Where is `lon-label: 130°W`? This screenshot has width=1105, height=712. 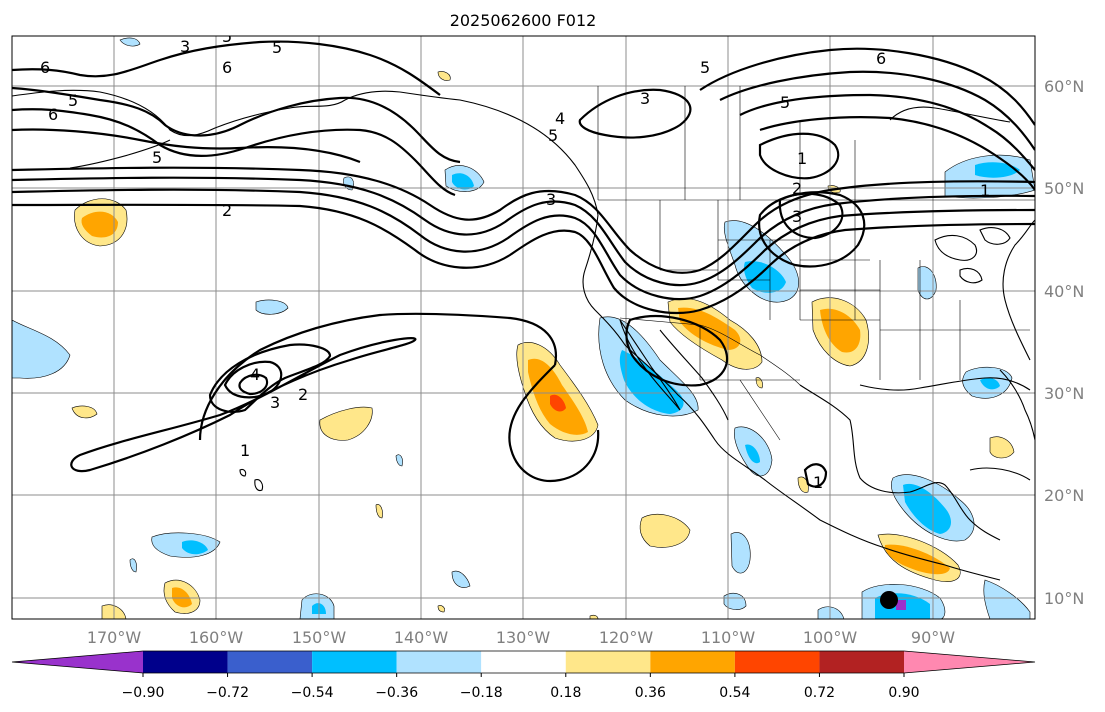 lon-label: 130°W is located at coordinates (523, 637).